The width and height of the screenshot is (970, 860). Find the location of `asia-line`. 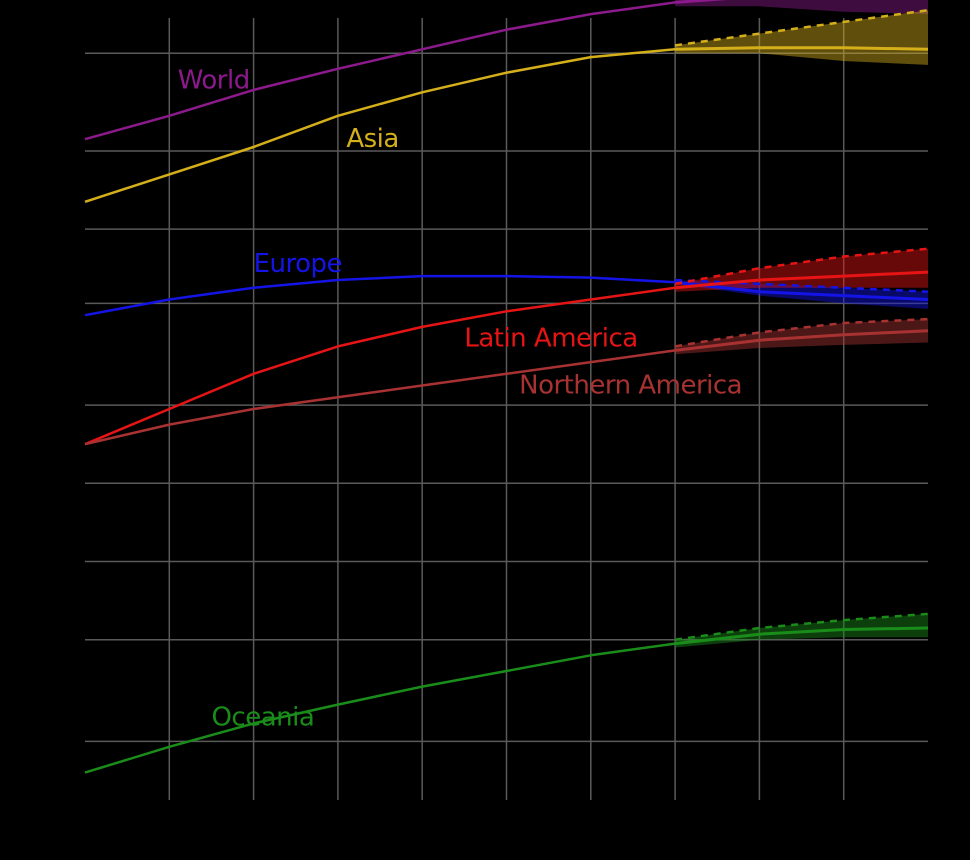

asia-line is located at coordinates (380, 125).